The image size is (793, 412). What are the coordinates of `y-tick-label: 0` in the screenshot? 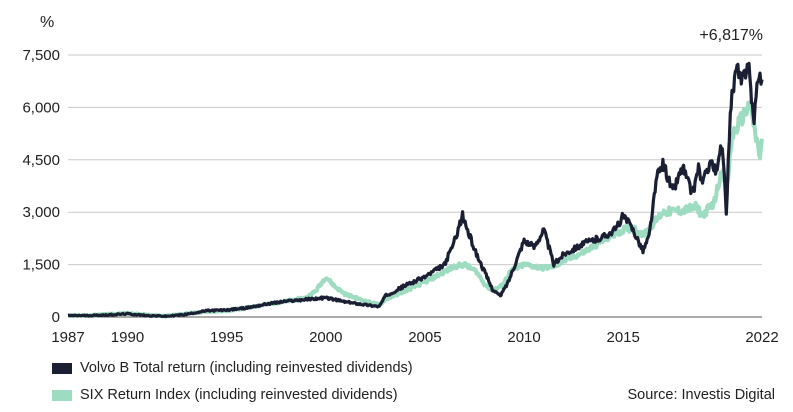 It's located at (56, 317).